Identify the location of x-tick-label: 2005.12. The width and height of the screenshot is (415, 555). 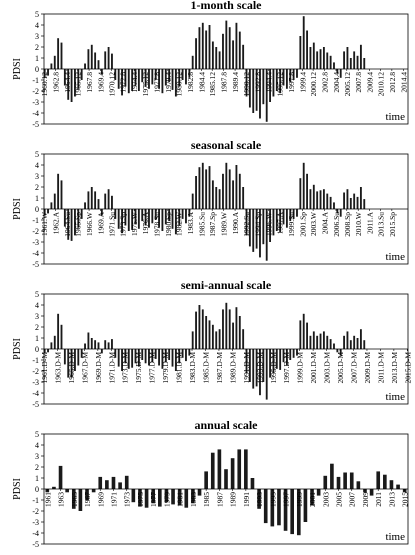
(347, 84).